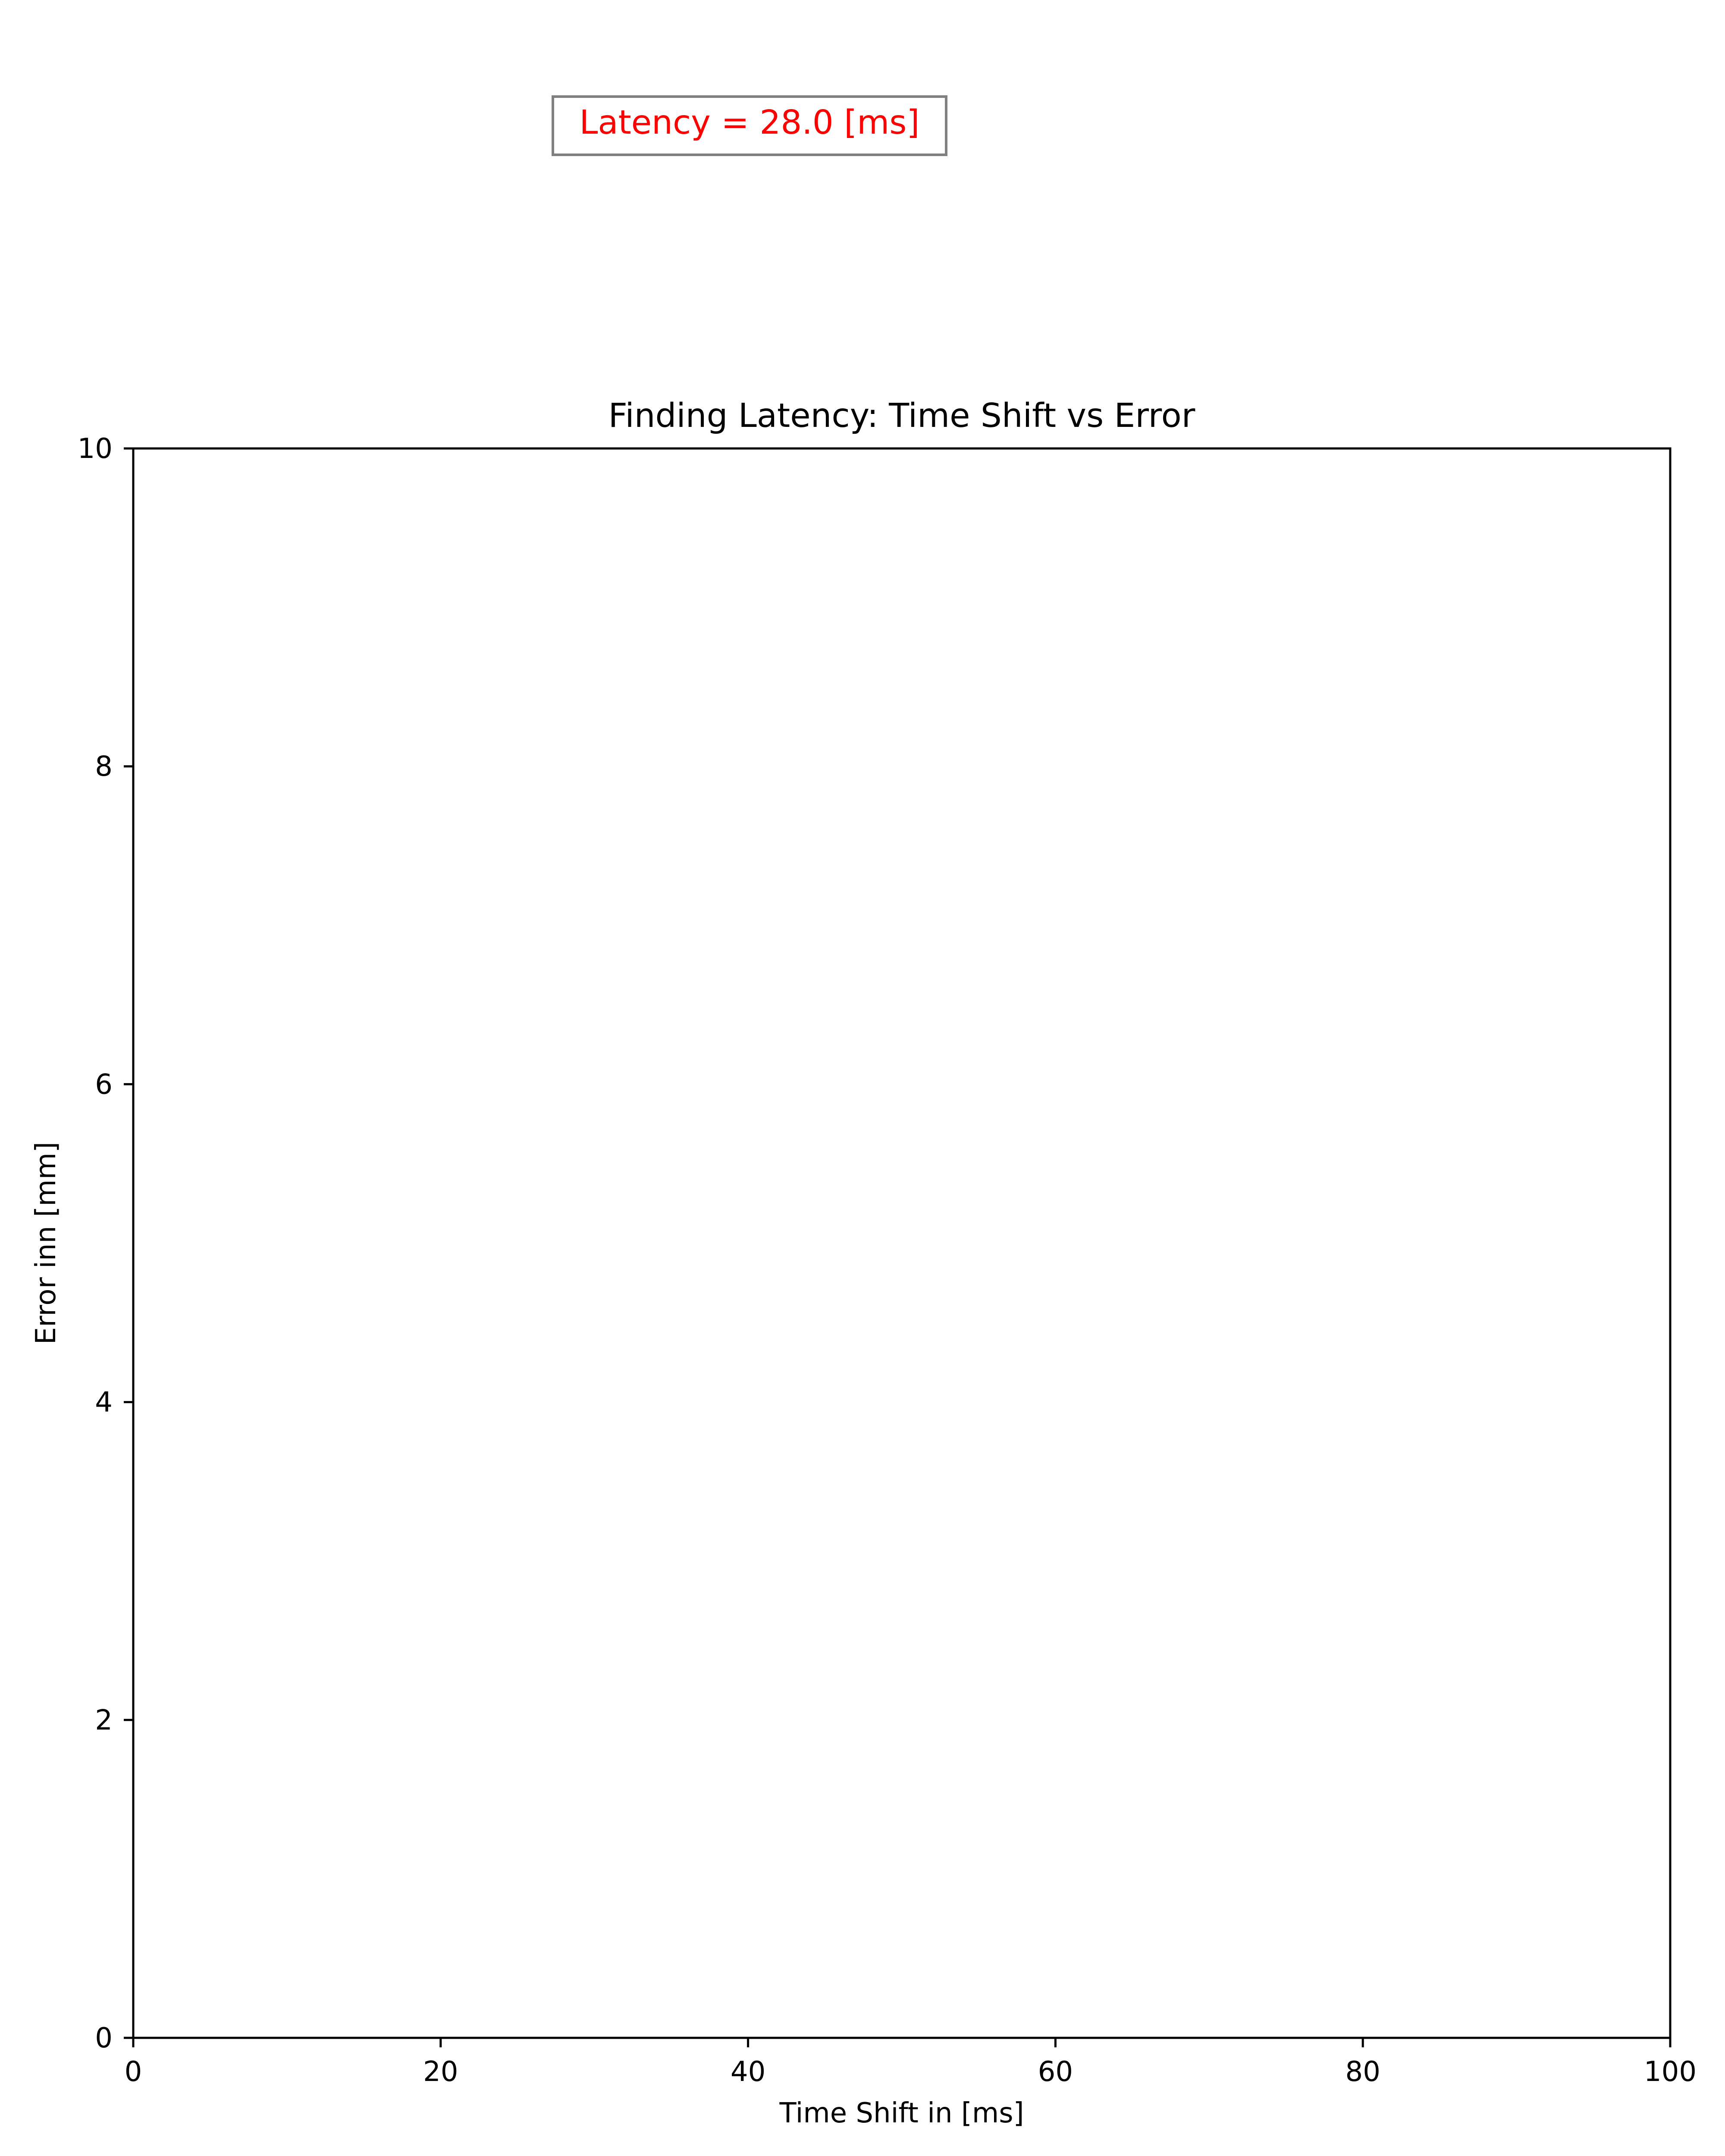 The width and height of the screenshot is (1725, 2156). Describe the element at coordinates (134, 2072) in the screenshot. I see `x-tick-label: 0` at that location.